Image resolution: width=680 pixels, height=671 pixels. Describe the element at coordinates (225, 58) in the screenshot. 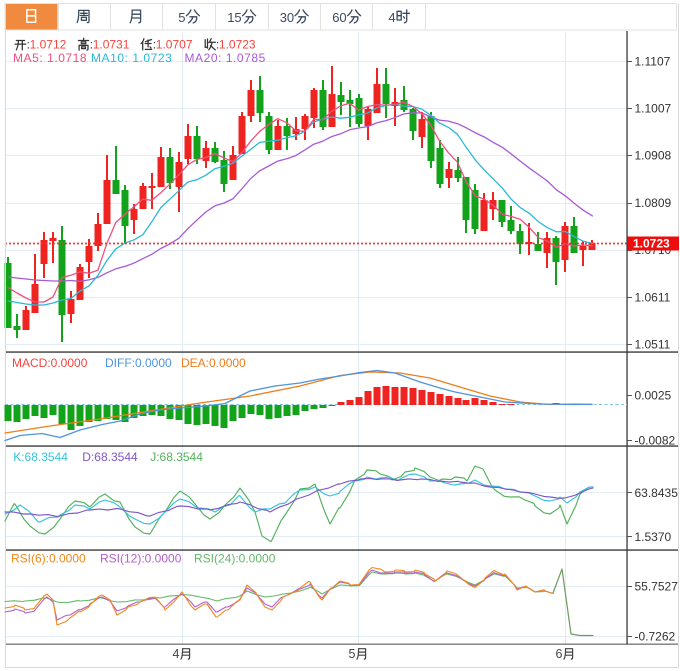

I see `svg-text: MA20: 1.0785` at that location.